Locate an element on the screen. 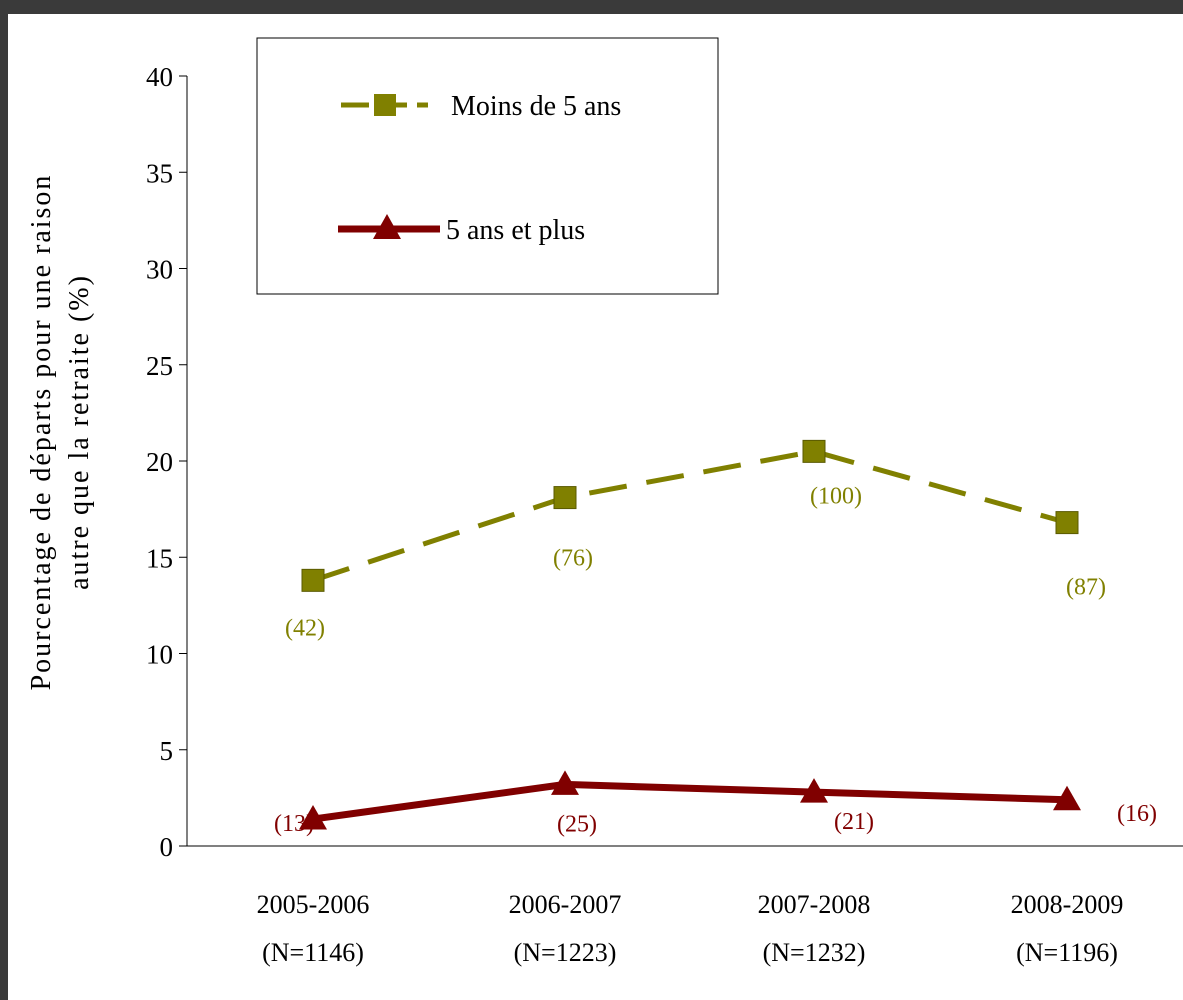  y-tick-label: 0 is located at coordinates (167, 847).